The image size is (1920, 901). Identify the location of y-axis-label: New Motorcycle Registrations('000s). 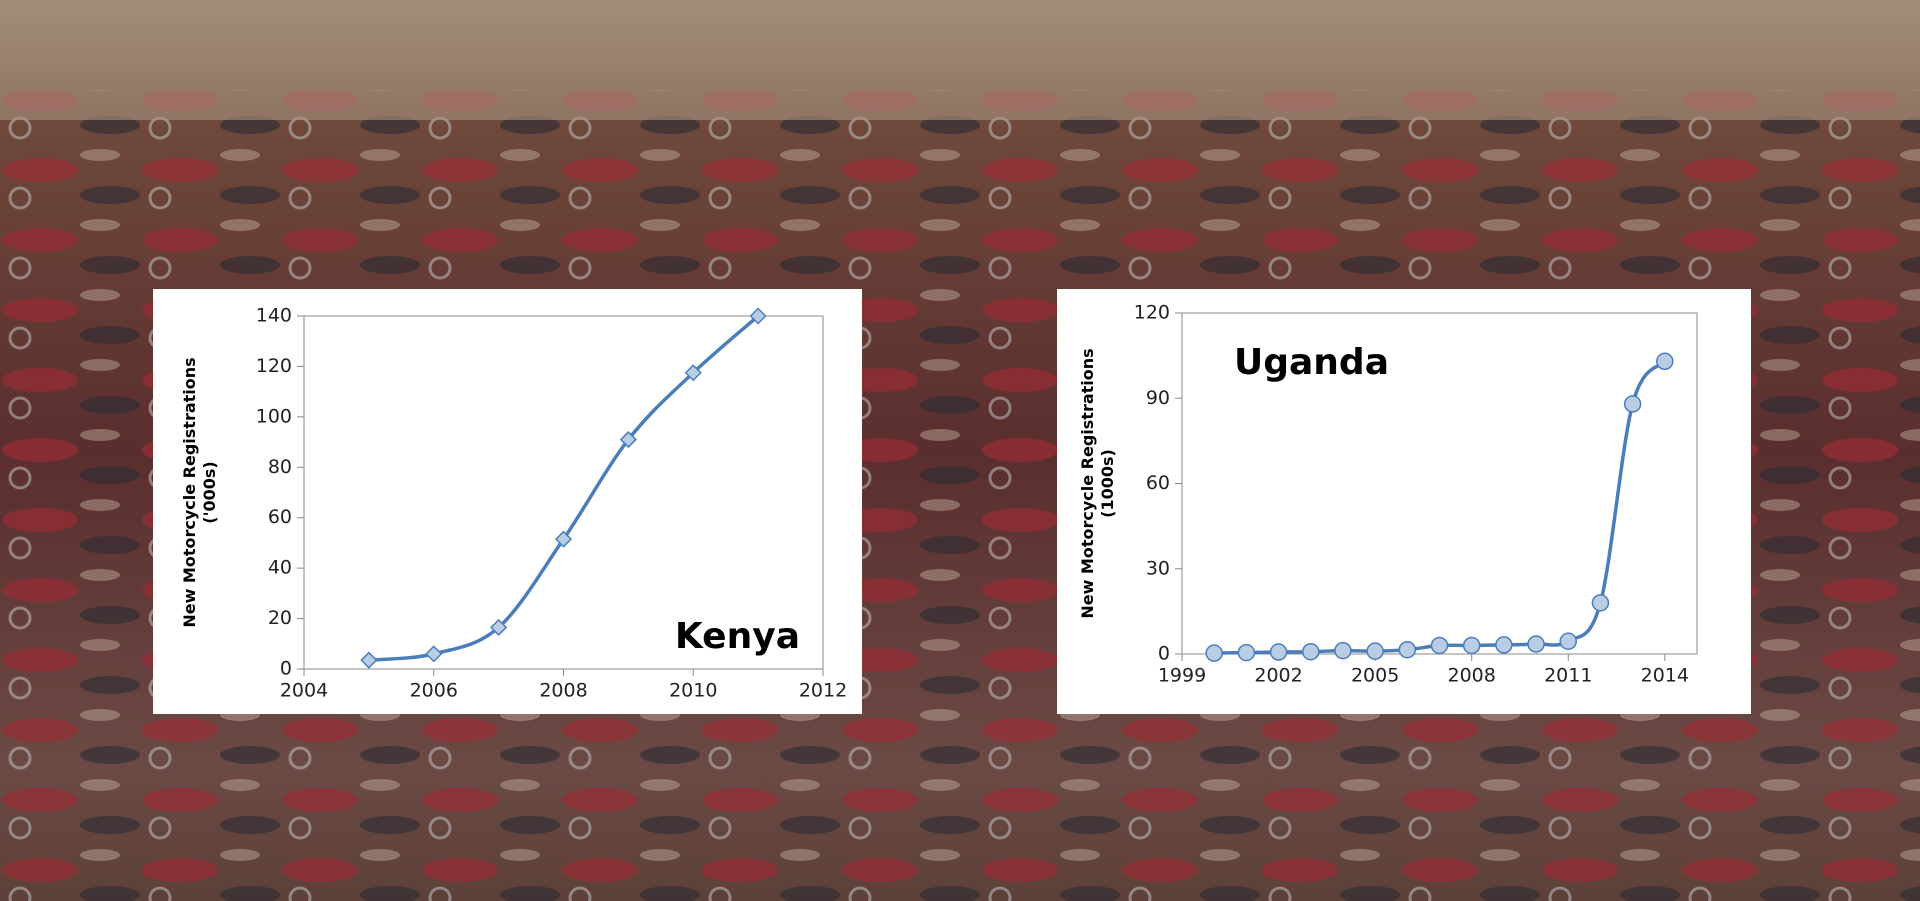
(199, 492).